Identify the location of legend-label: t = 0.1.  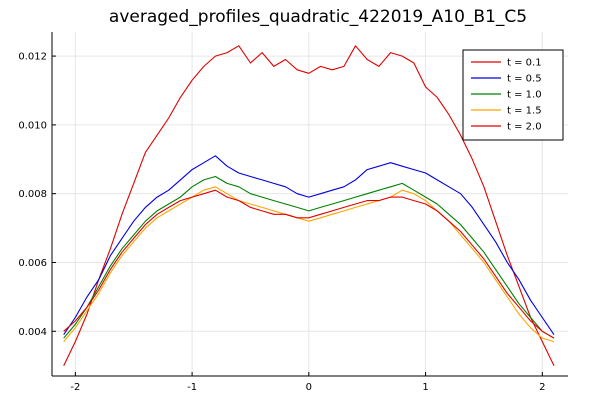
(524, 63).